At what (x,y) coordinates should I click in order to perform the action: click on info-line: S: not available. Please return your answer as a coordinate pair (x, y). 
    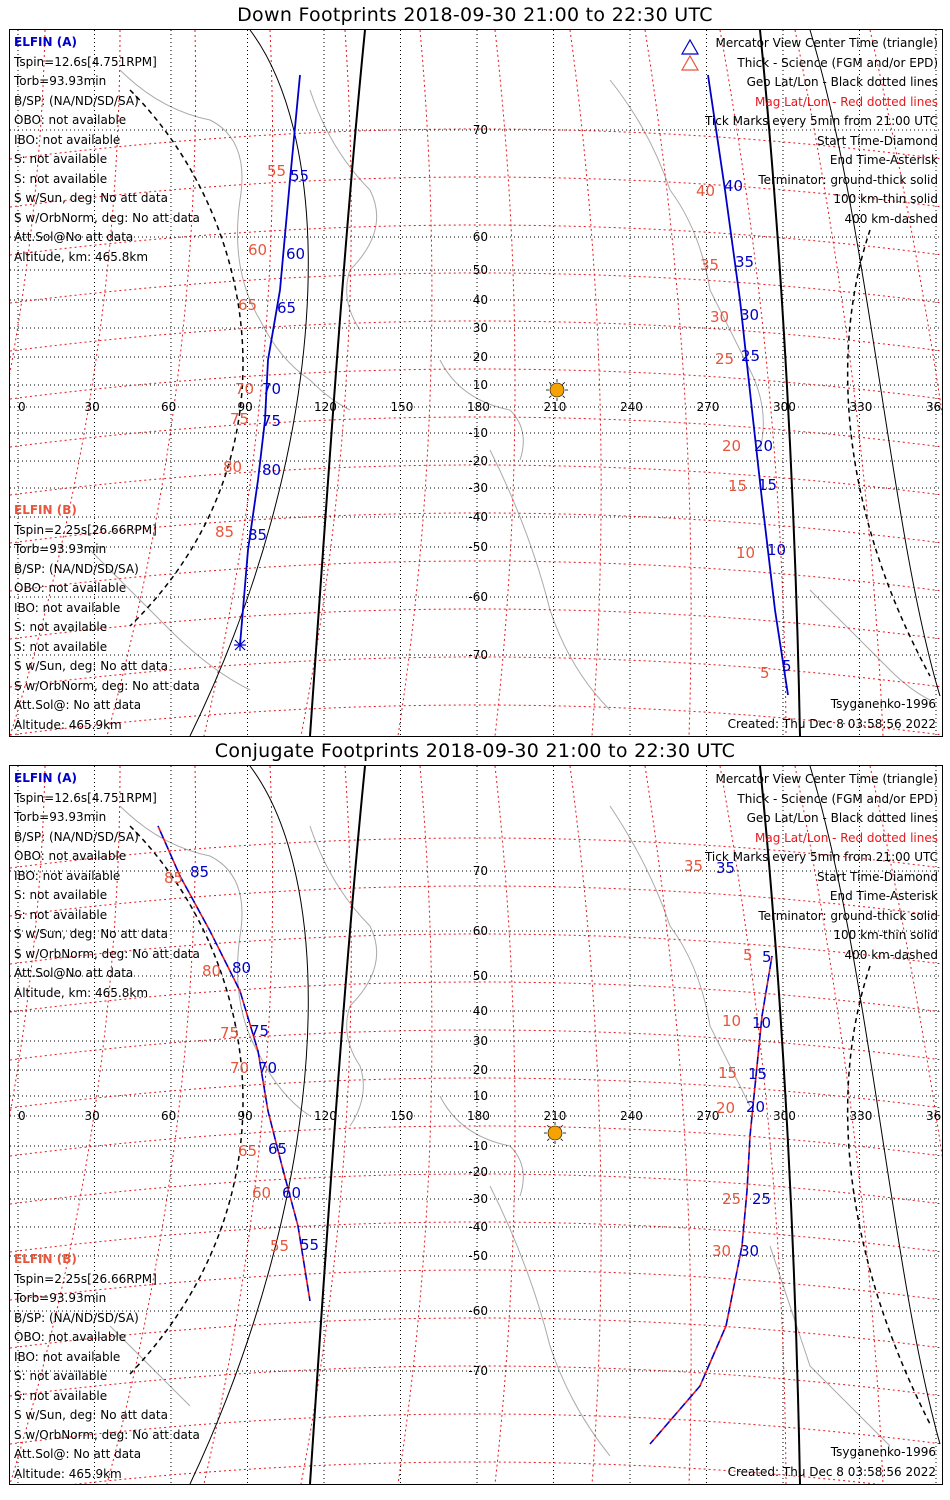
    Looking at the image, I should click on (61, 895).